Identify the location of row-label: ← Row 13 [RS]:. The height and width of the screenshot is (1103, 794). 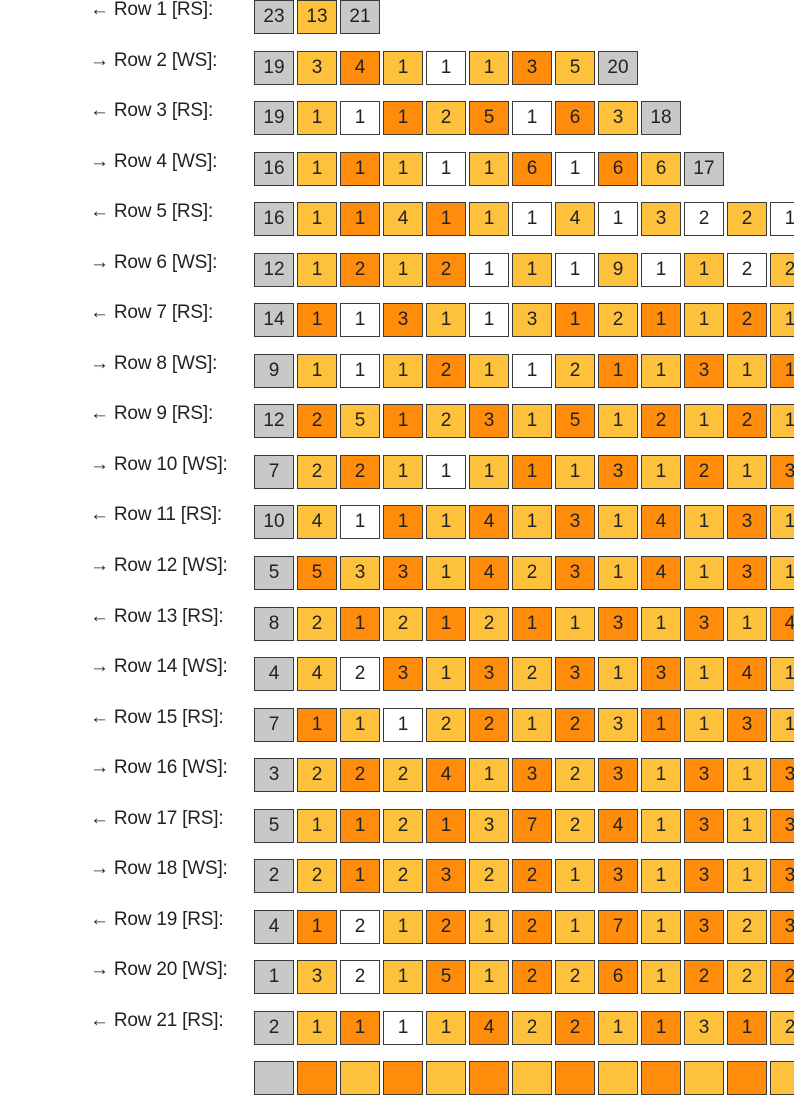
(157, 616).